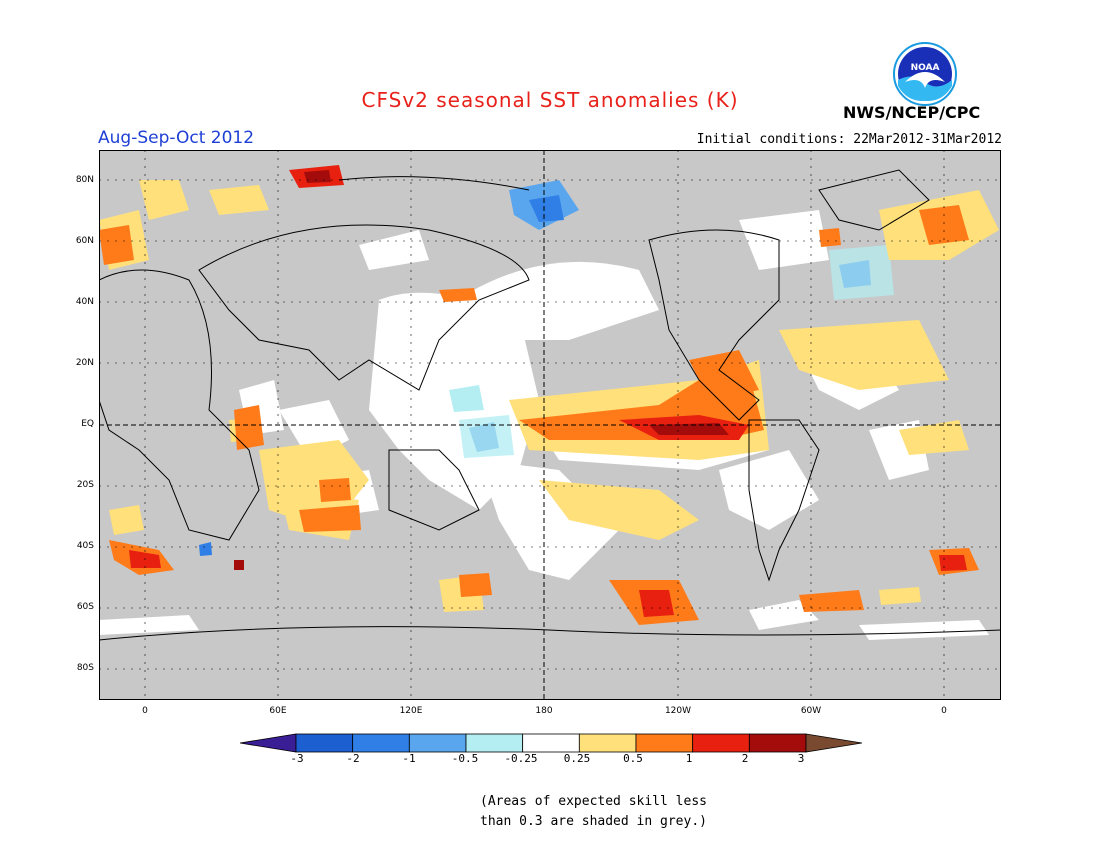 The height and width of the screenshot is (850, 1100). I want to click on colorbar-label: -0.5, so click(465, 758).